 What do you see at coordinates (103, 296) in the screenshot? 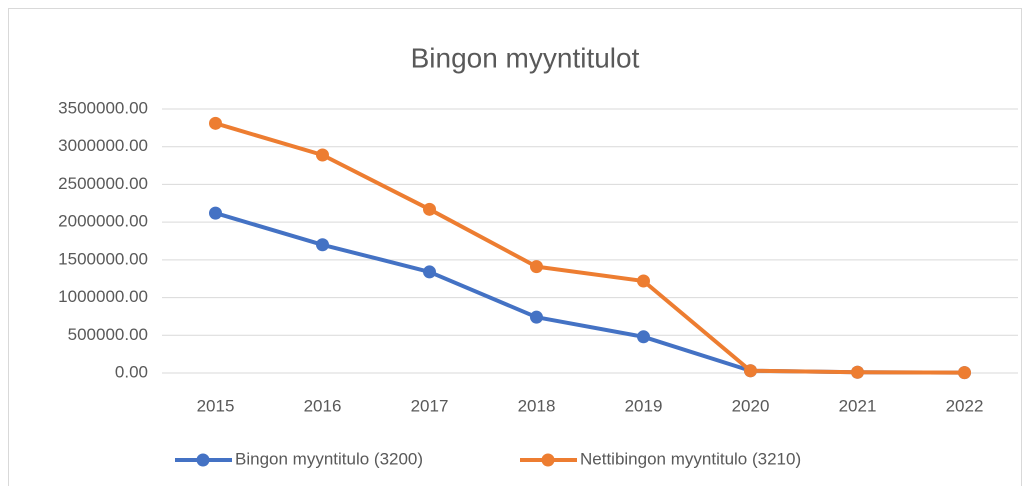
I see `y-tick-label: 1000000.00` at bounding box center [103, 296].